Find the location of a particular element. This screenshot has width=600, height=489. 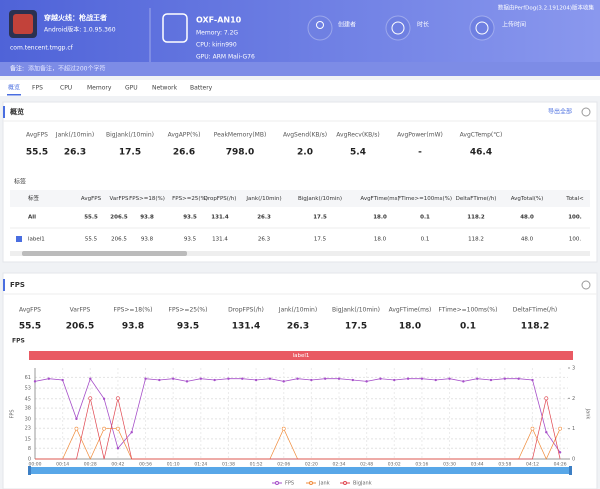

section-marker is located at coordinates (4, 112).